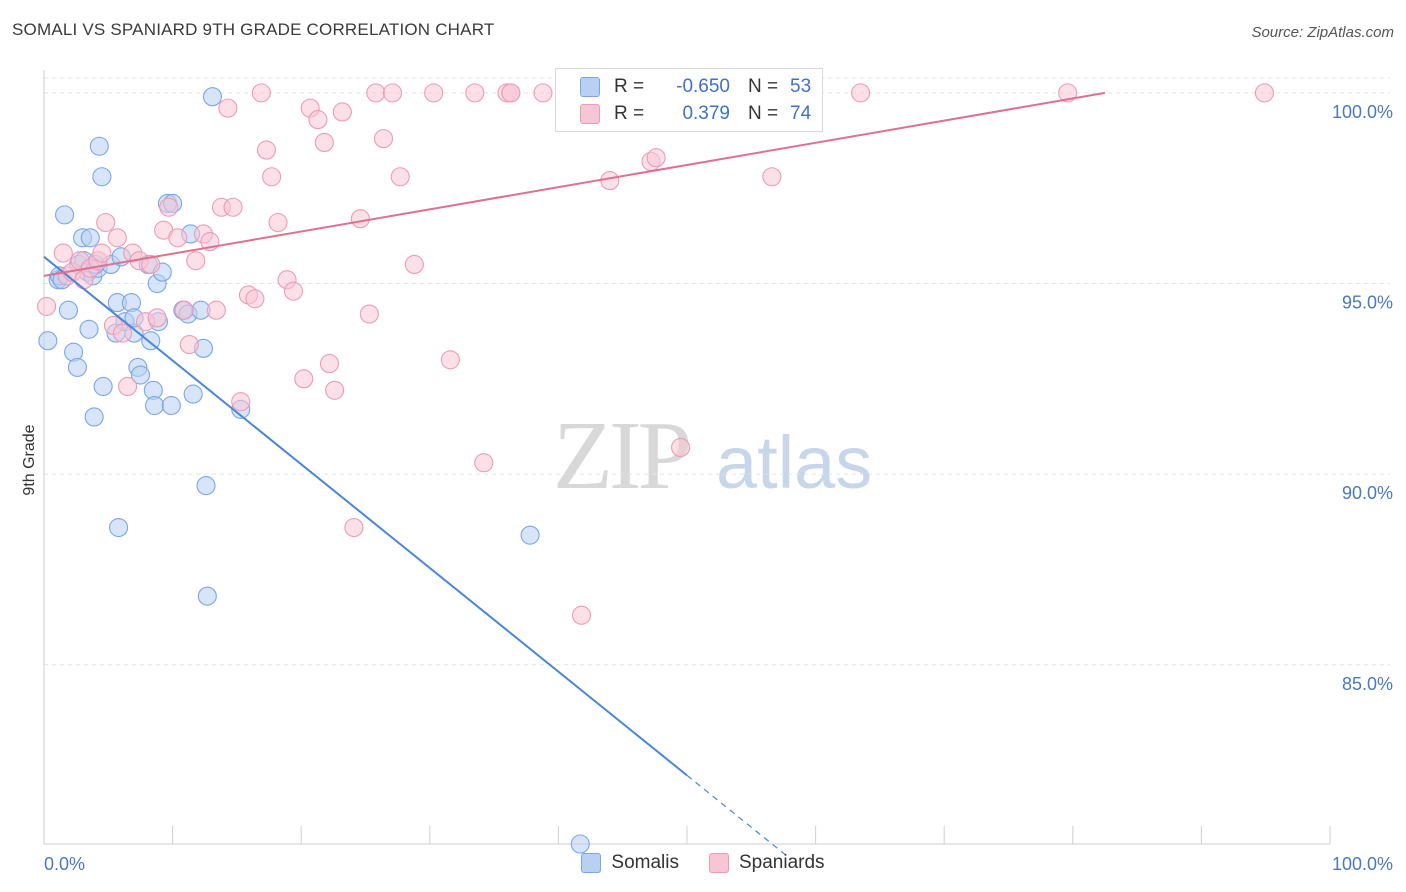 The height and width of the screenshot is (892, 1406). Describe the element at coordinates (590, 87) in the screenshot. I see `somalis-swatch` at that location.